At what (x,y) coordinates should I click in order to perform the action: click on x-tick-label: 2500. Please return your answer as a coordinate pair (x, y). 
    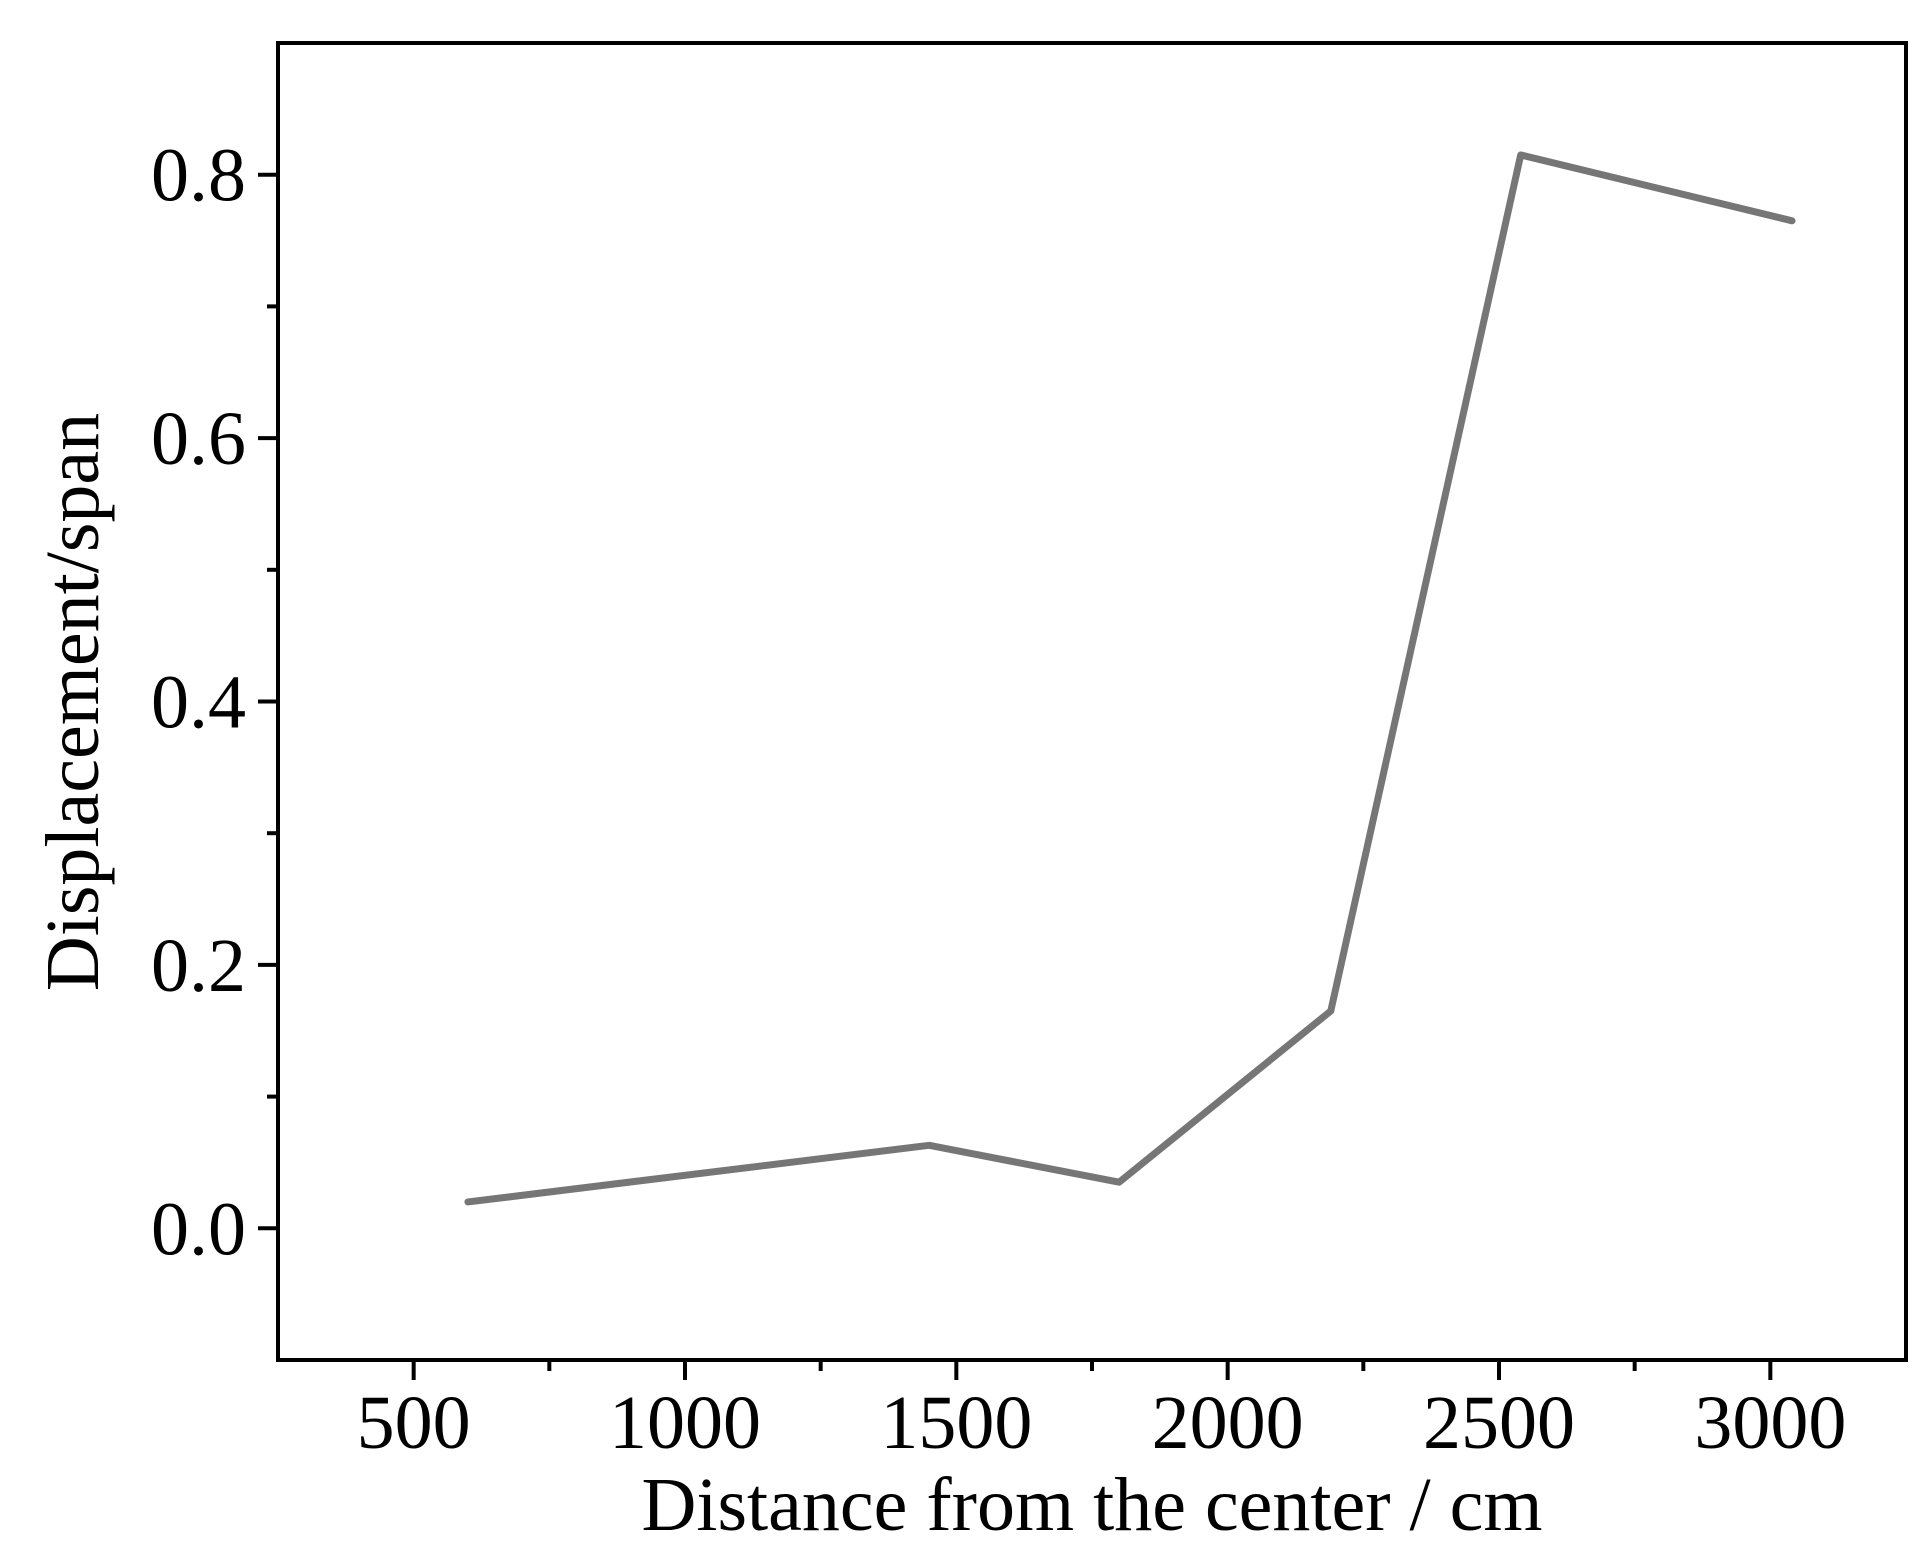
    Looking at the image, I should click on (1499, 1423).